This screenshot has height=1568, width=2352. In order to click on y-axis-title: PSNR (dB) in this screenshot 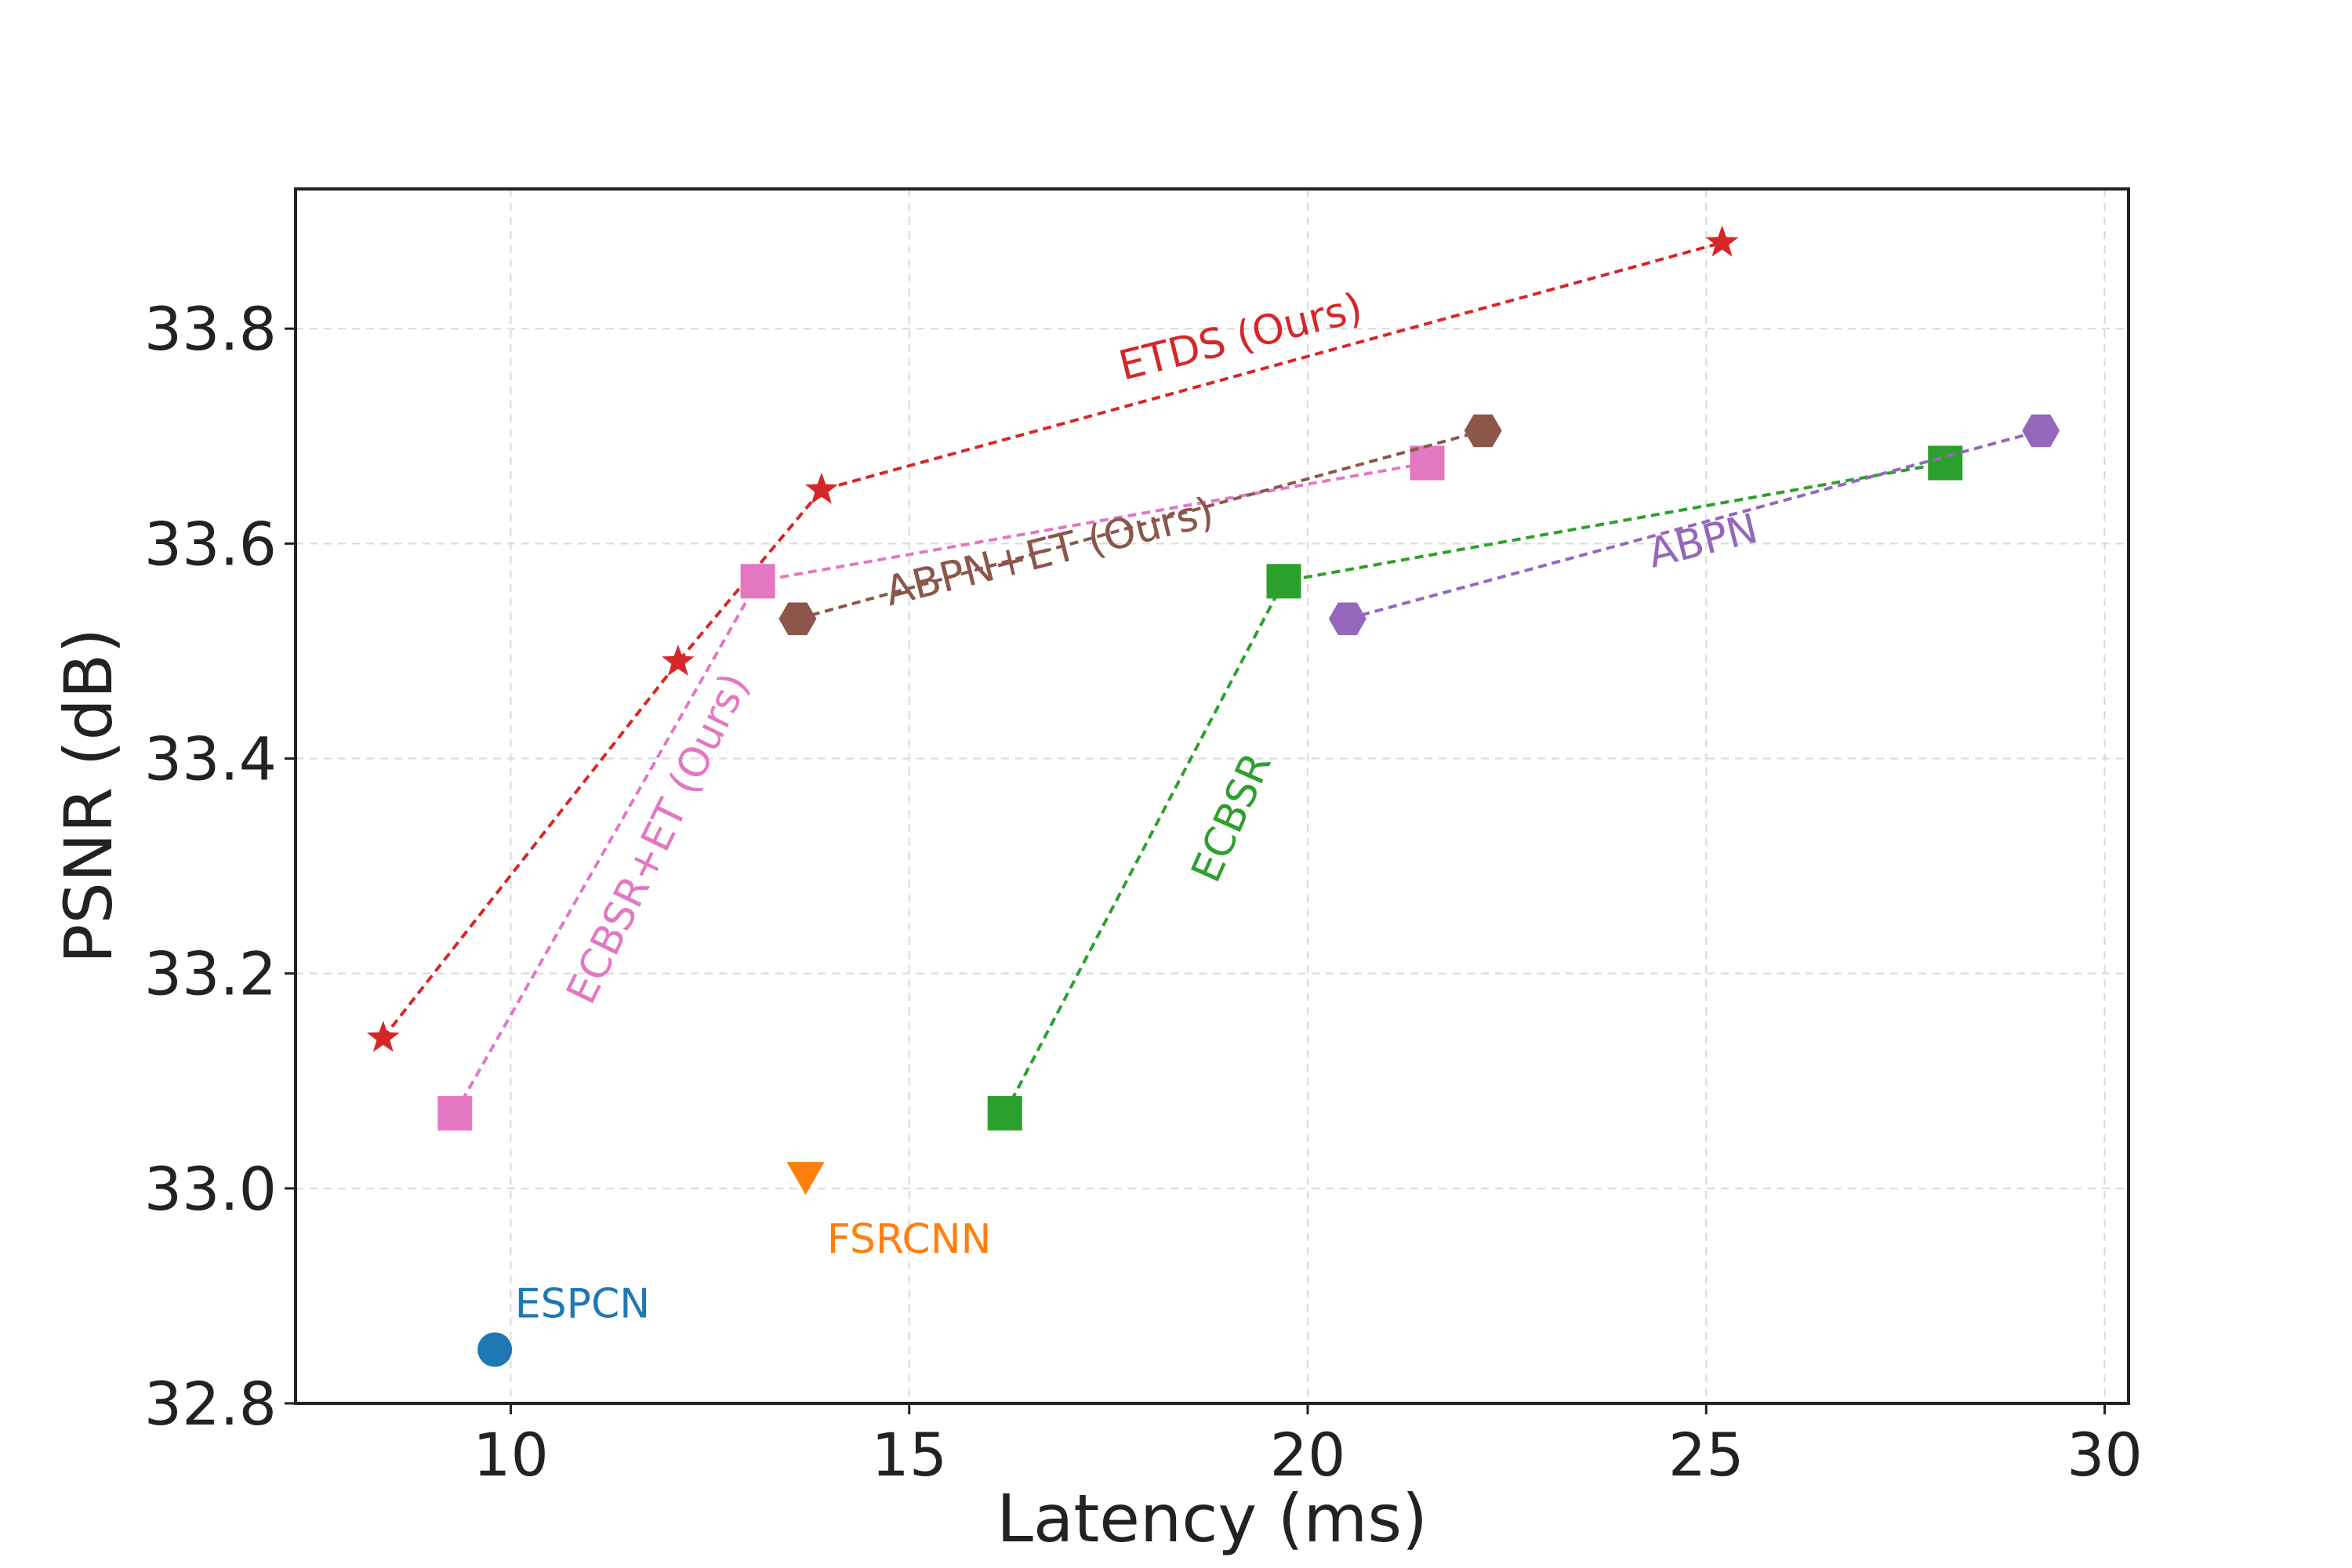, I will do `click(88, 796)`.